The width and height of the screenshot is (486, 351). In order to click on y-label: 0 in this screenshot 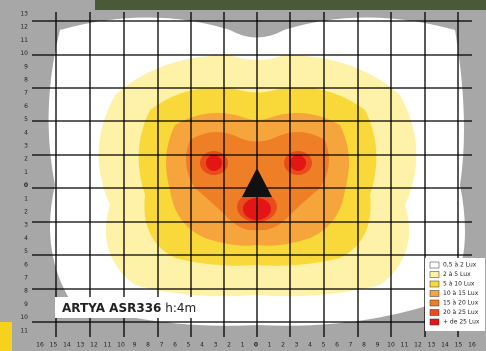, I will do `click(26, 185)`.